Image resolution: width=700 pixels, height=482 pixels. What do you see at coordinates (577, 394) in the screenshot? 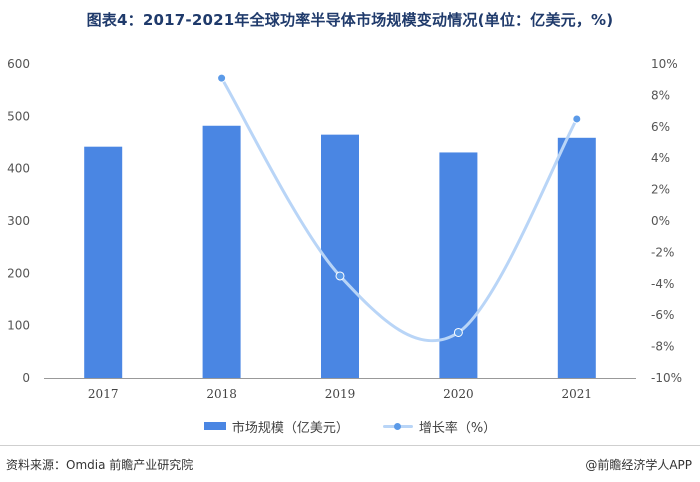
I see `x-tick-label: 2021` at bounding box center [577, 394].